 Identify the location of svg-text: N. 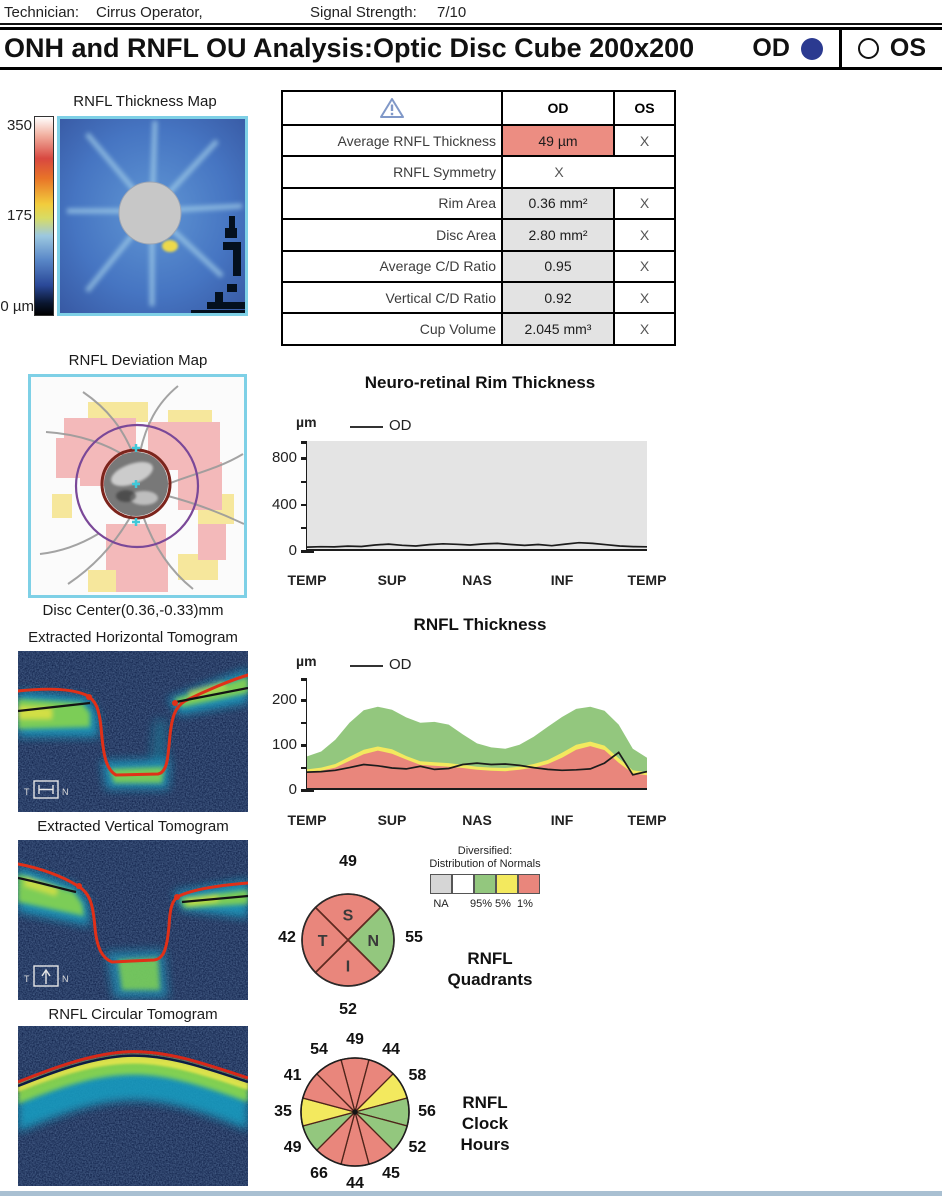
(374, 941).